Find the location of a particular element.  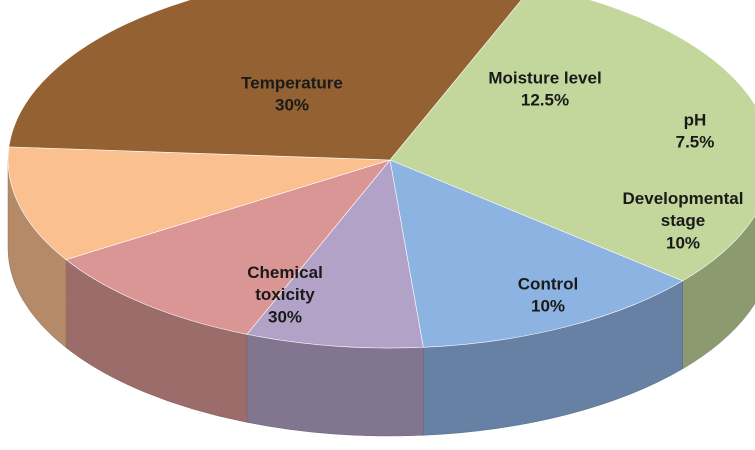

slice-label: Control is located at coordinates (548, 283).